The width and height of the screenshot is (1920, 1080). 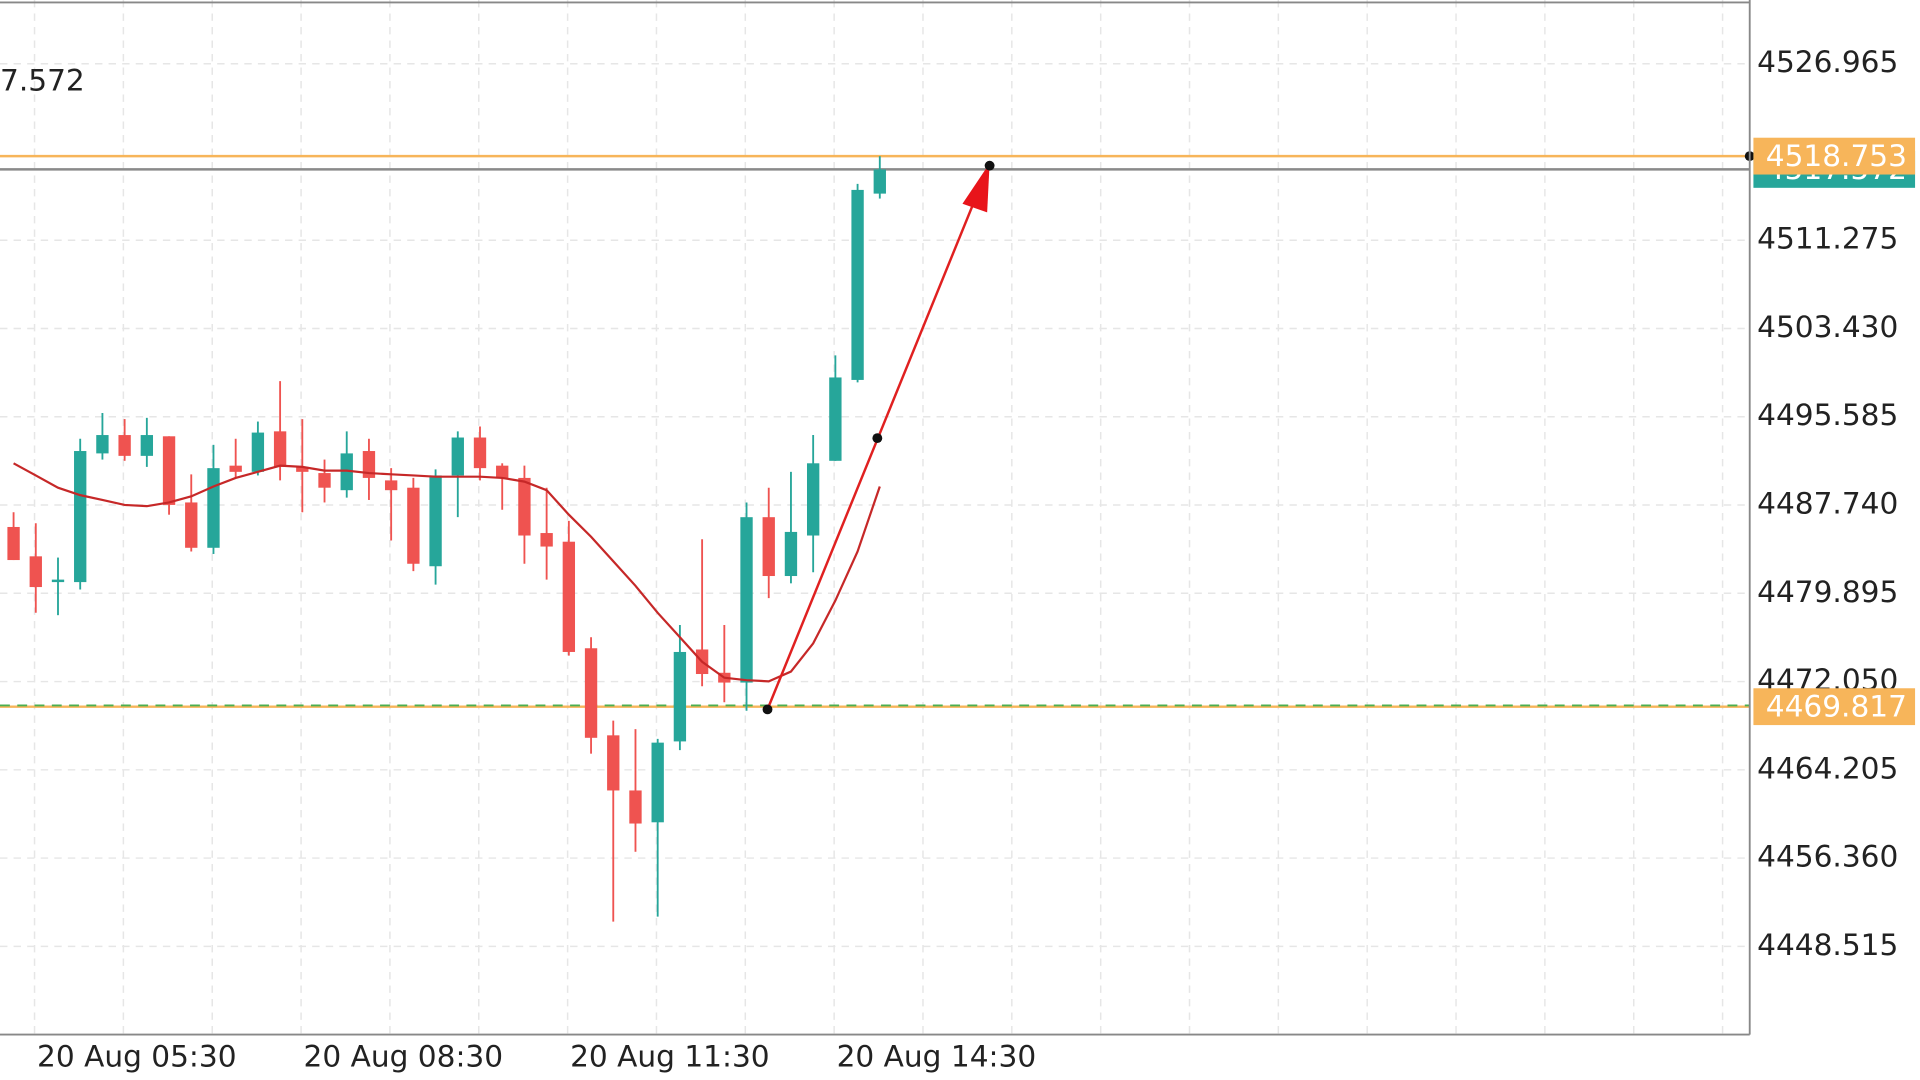 I want to click on y-tick-label: 4503.430, so click(x=1827, y=327).